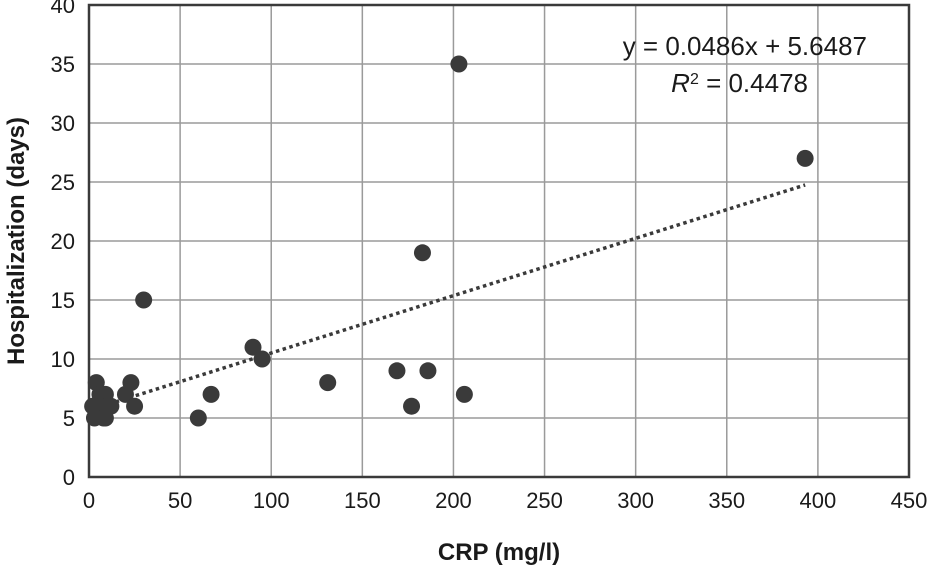  Describe the element at coordinates (63, 64) in the screenshot. I see `y-tick-label: 35` at that location.